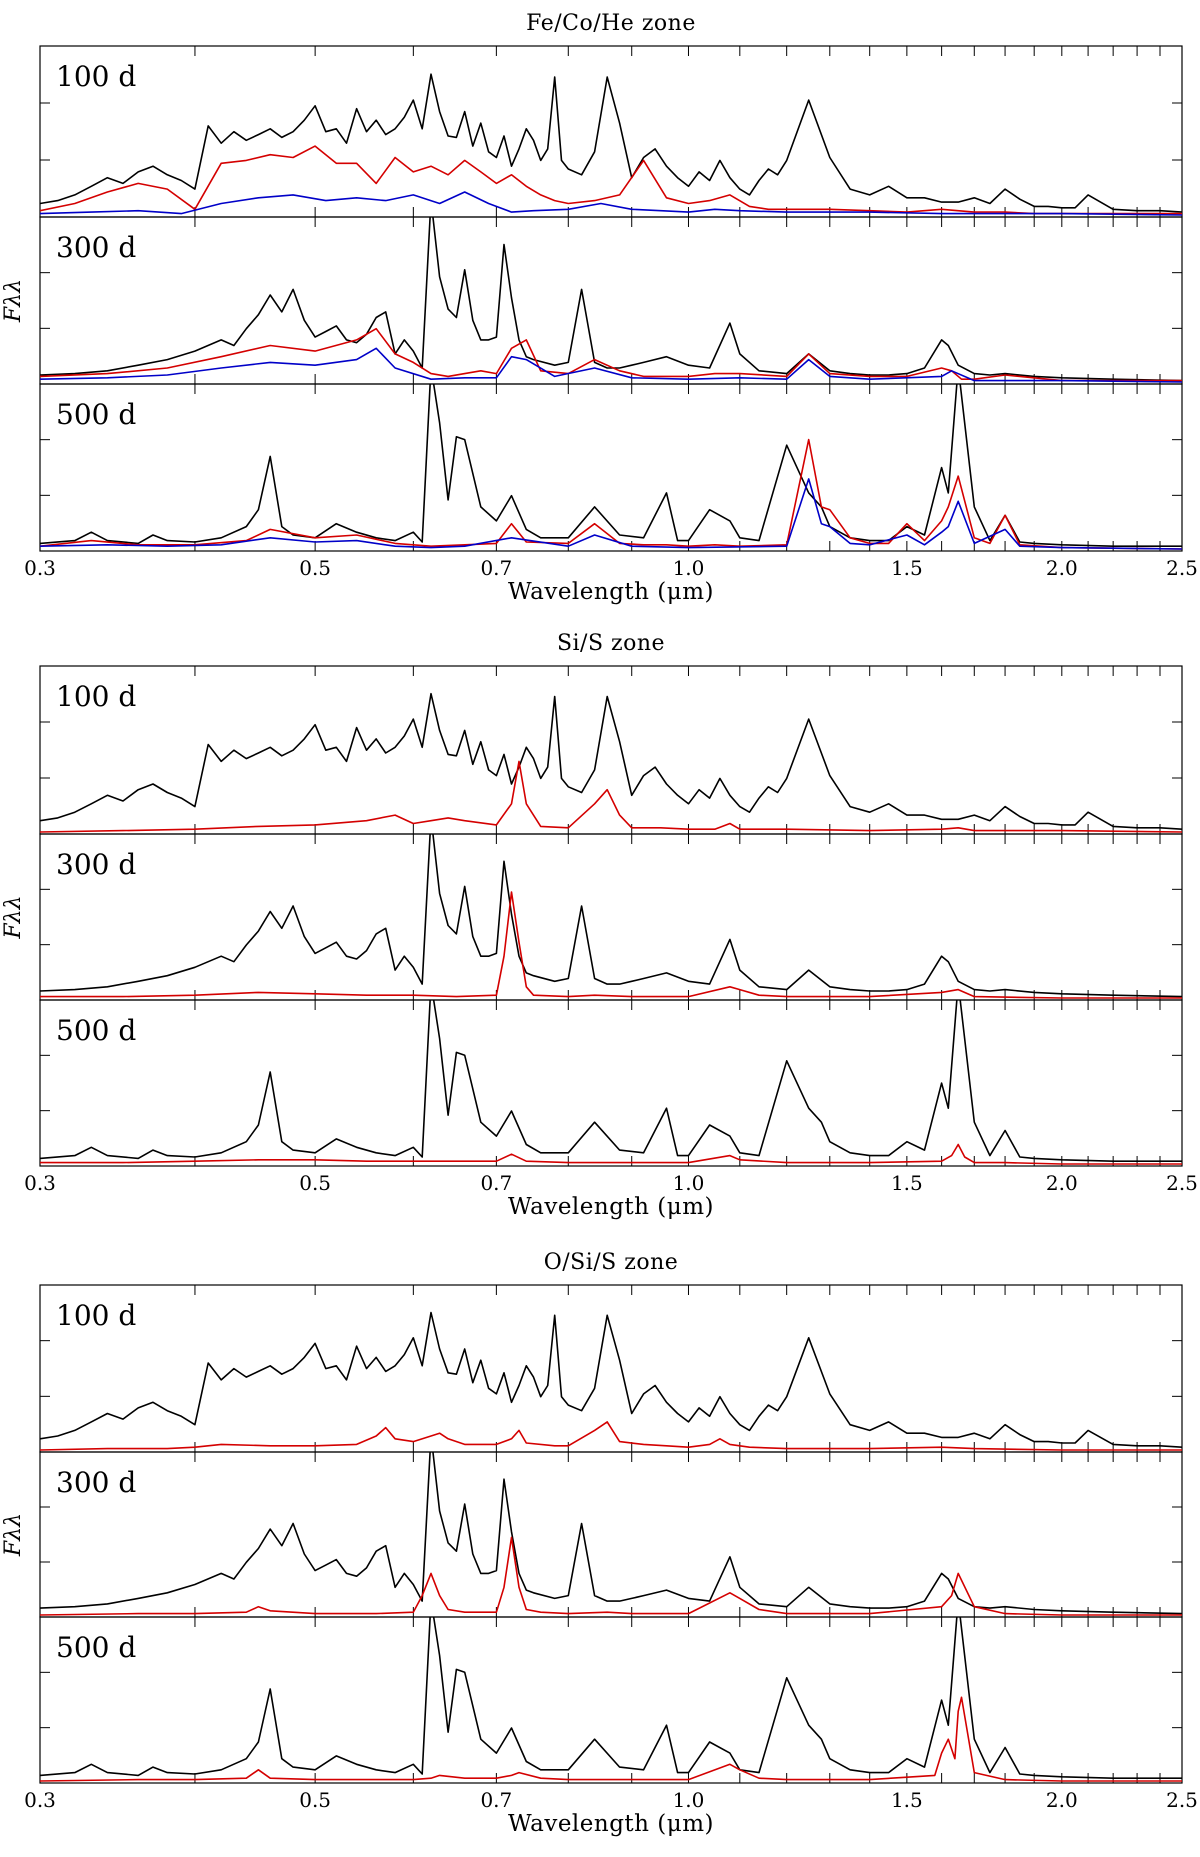  What do you see at coordinates (611, 643) in the screenshot?
I see `chart-title: Si/S zone` at bounding box center [611, 643].